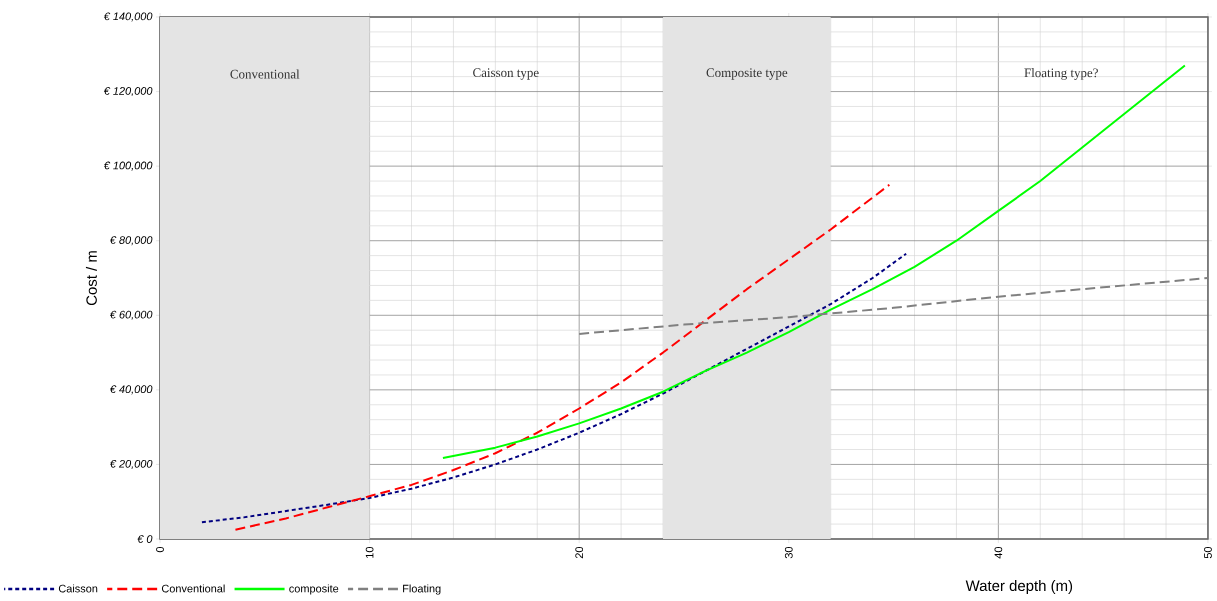 The image size is (1217, 601). What do you see at coordinates (128, 17) in the screenshot?
I see `y-tick-label: € 140,000` at bounding box center [128, 17].